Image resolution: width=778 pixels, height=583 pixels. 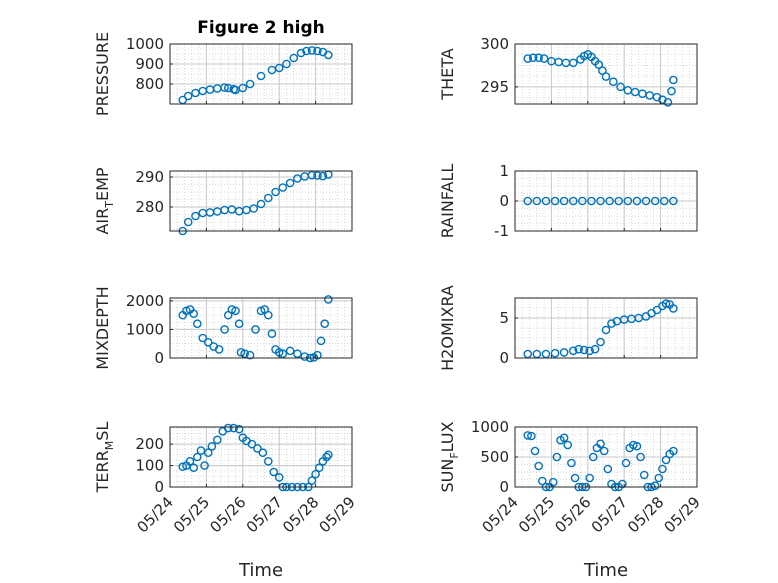 What do you see at coordinates (447, 328) in the screenshot?
I see `y-axis-label: H2OMIXRA` at bounding box center [447, 328].